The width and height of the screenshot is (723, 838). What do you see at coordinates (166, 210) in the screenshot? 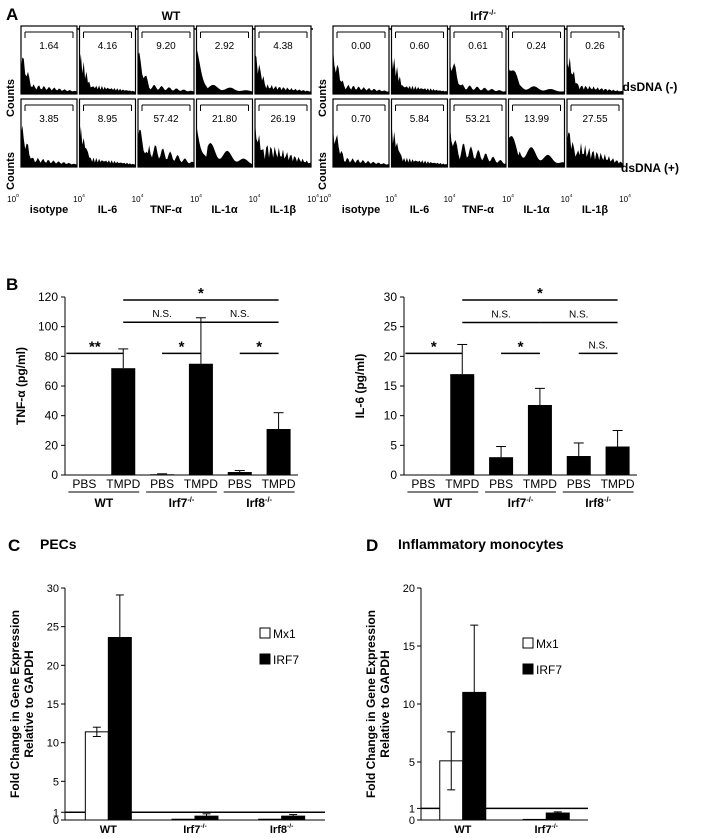
I see `marker-label: TNF-α` at bounding box center [166, 210].